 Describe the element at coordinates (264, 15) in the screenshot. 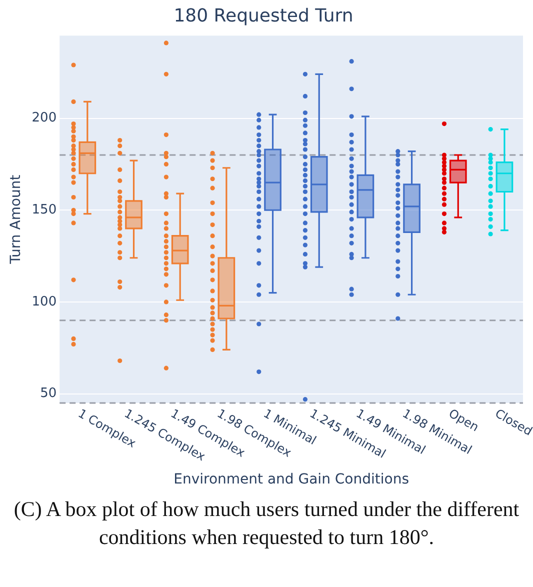

I see `chart-title: 180 Requested Turn` at that location.